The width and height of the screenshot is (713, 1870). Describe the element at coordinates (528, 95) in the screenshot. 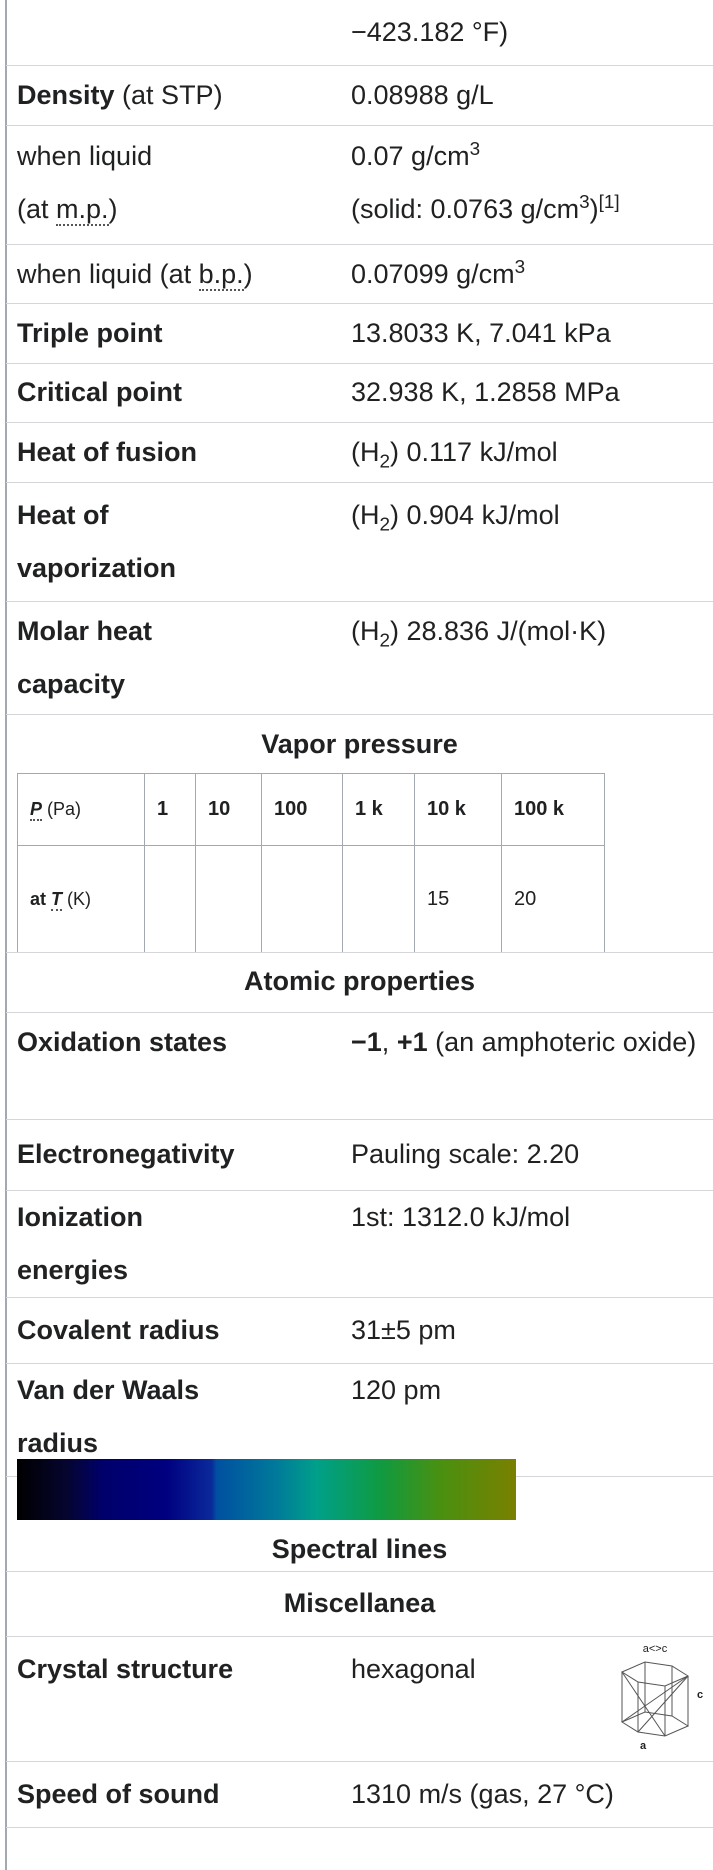

I see `value: 0.08988 g/L` at that location.